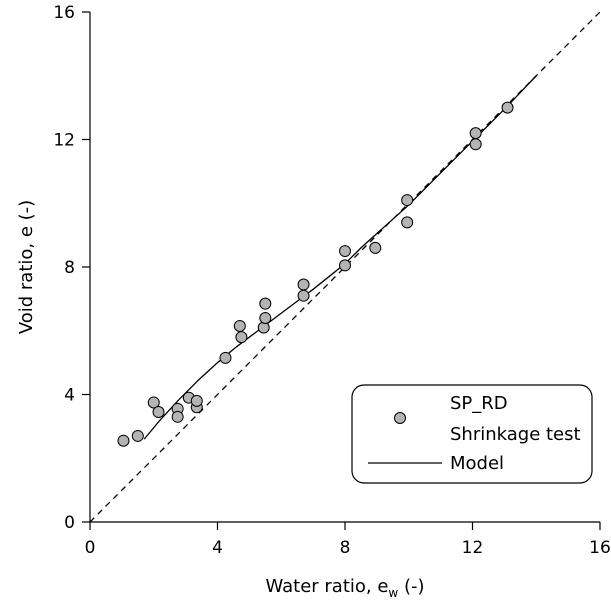  Describe the element at coordinates (344, 588) in the screenshot. I see `x-axis-label: Water ratio, ew (-)` at that location.